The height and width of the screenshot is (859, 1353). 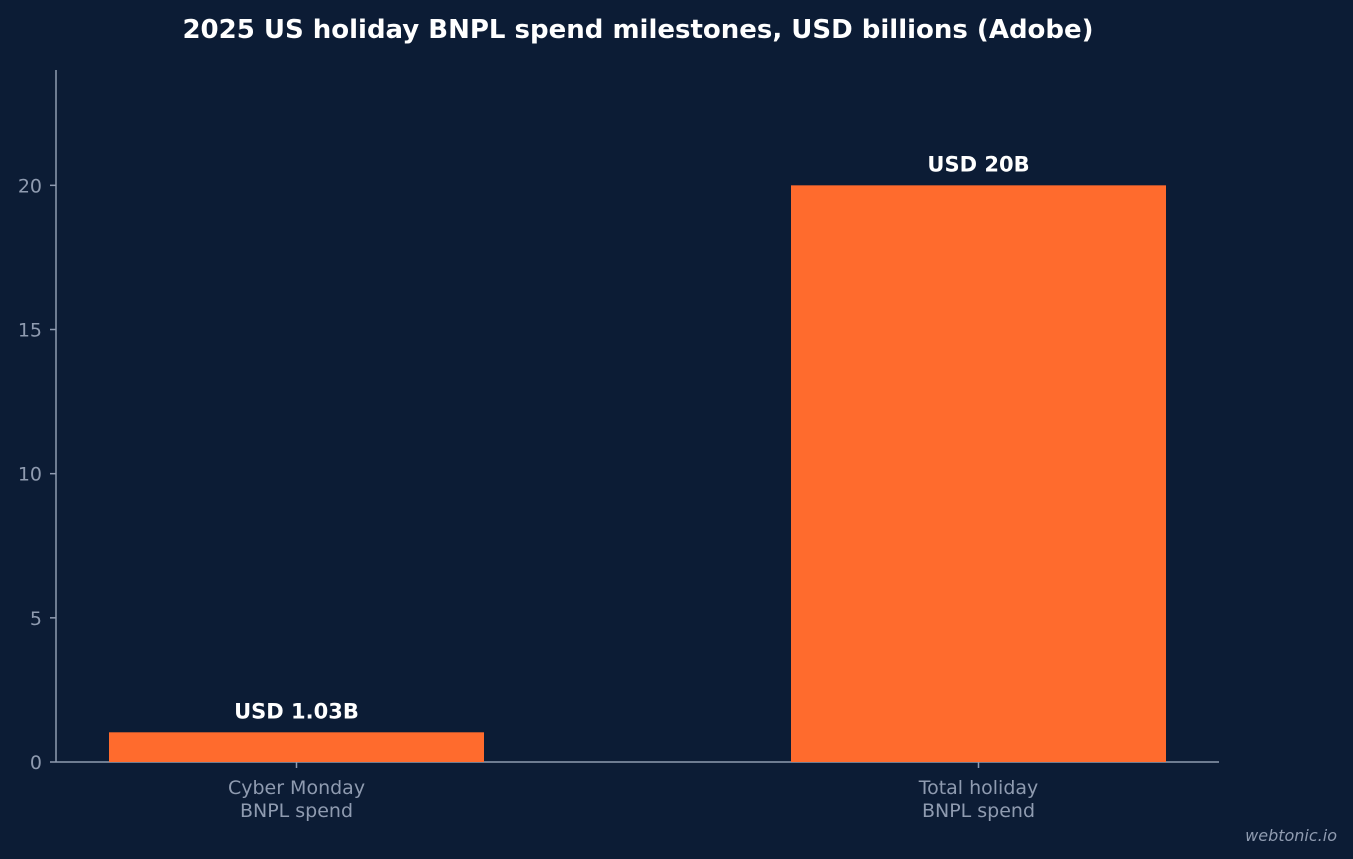 I want to click on y-tick-label: 5, so click(x=36, y=619).